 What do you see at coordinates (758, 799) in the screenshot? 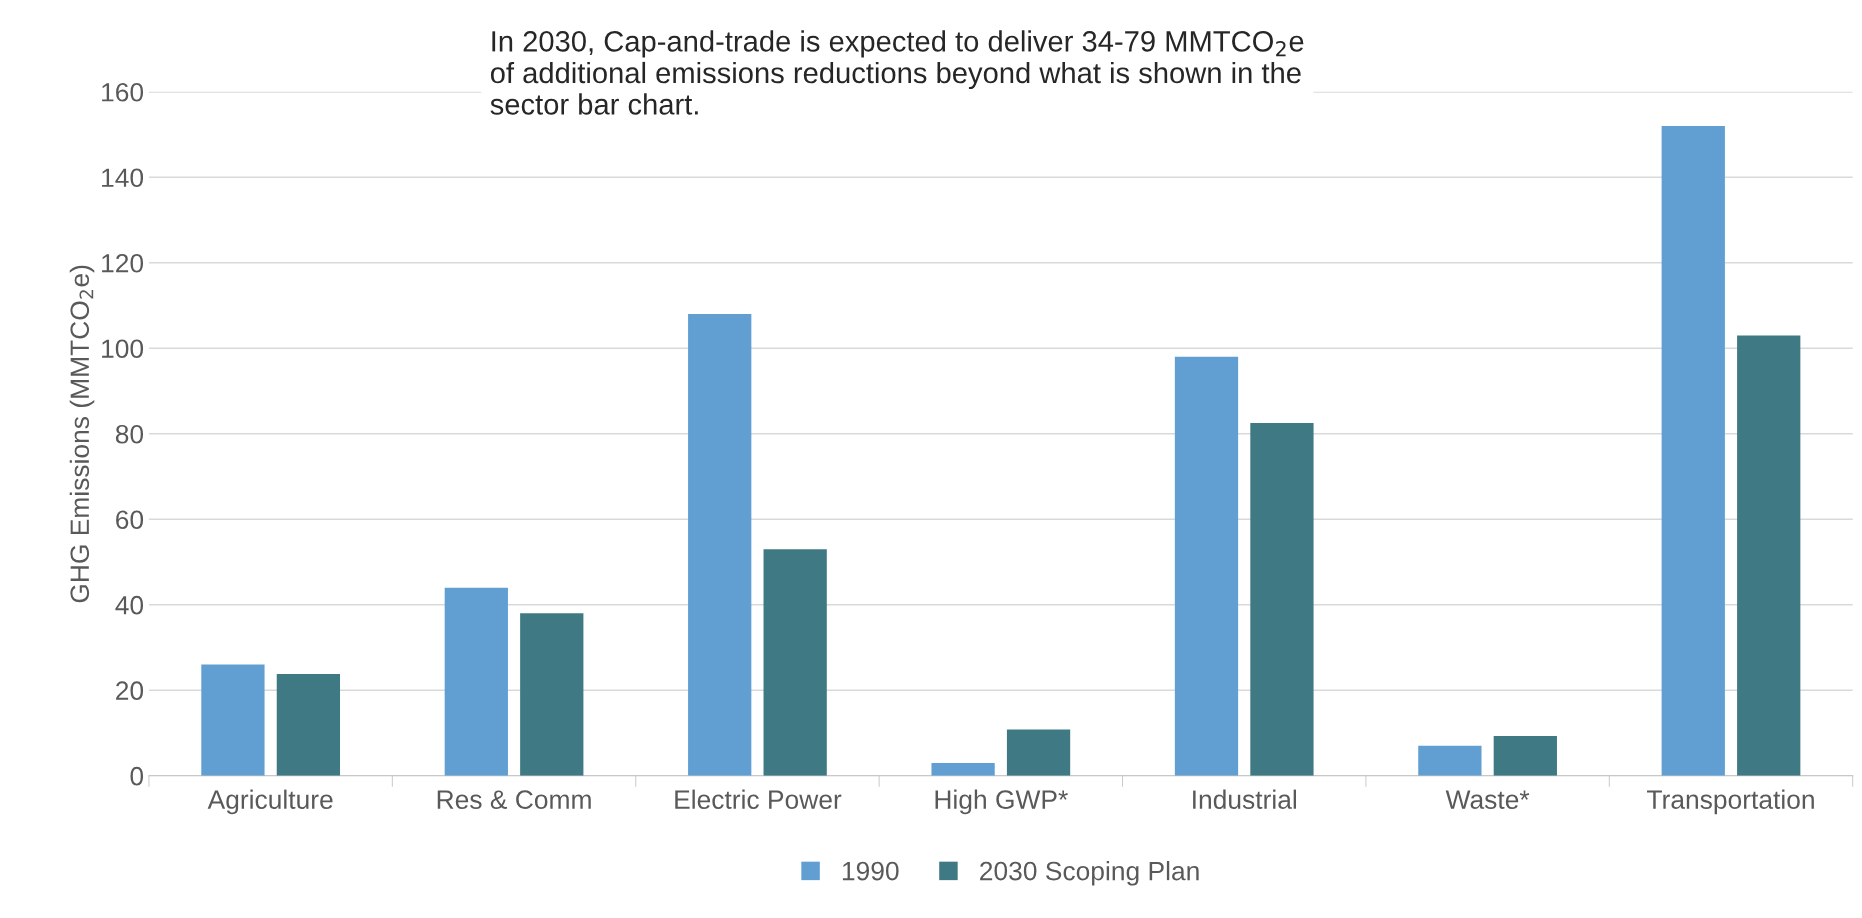
I see `x-tick-label: Electric Power` at bounding box center [758, 799].